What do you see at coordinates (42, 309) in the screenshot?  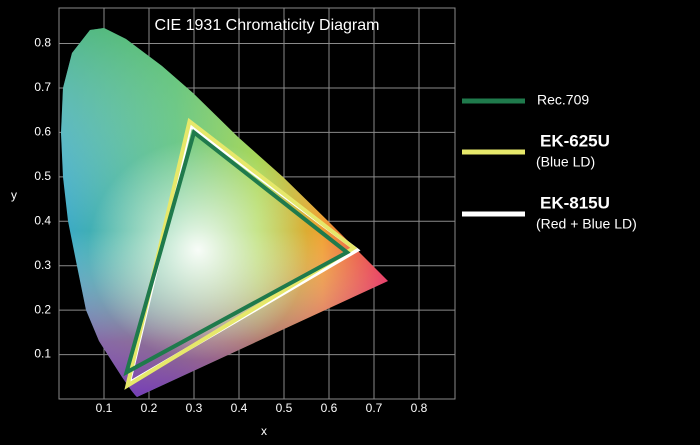 I see `y-tick-label: 0.2` at bounding box center [42, 309].